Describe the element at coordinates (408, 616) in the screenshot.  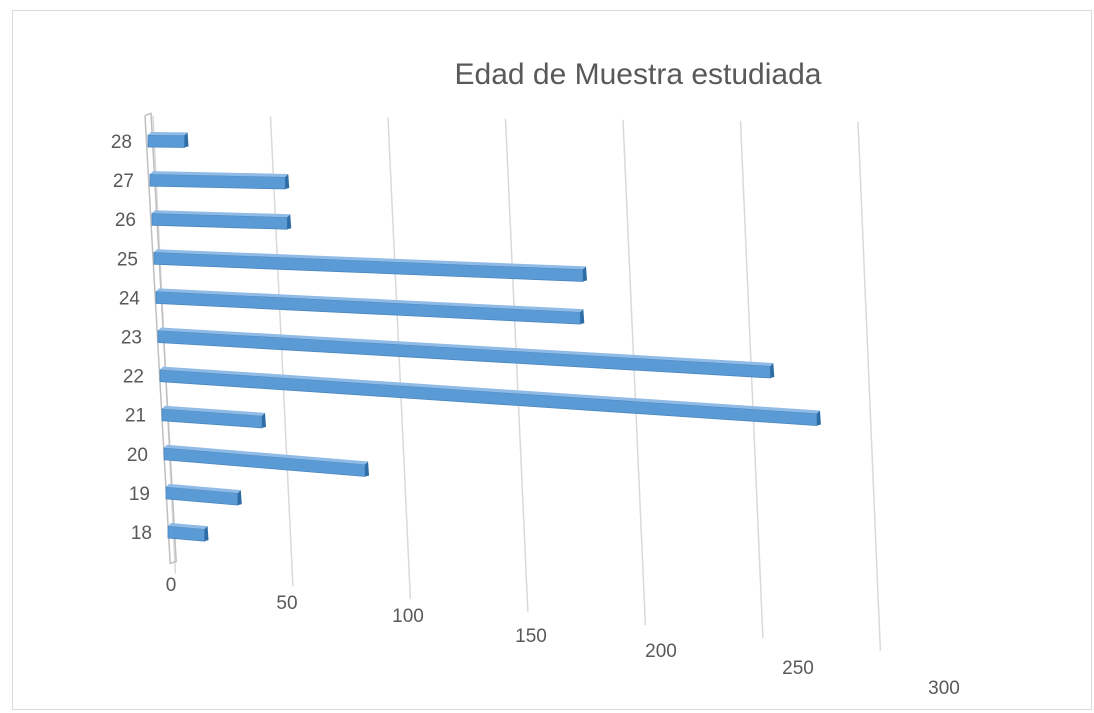
I see `value-tick-label: 100` at that location.